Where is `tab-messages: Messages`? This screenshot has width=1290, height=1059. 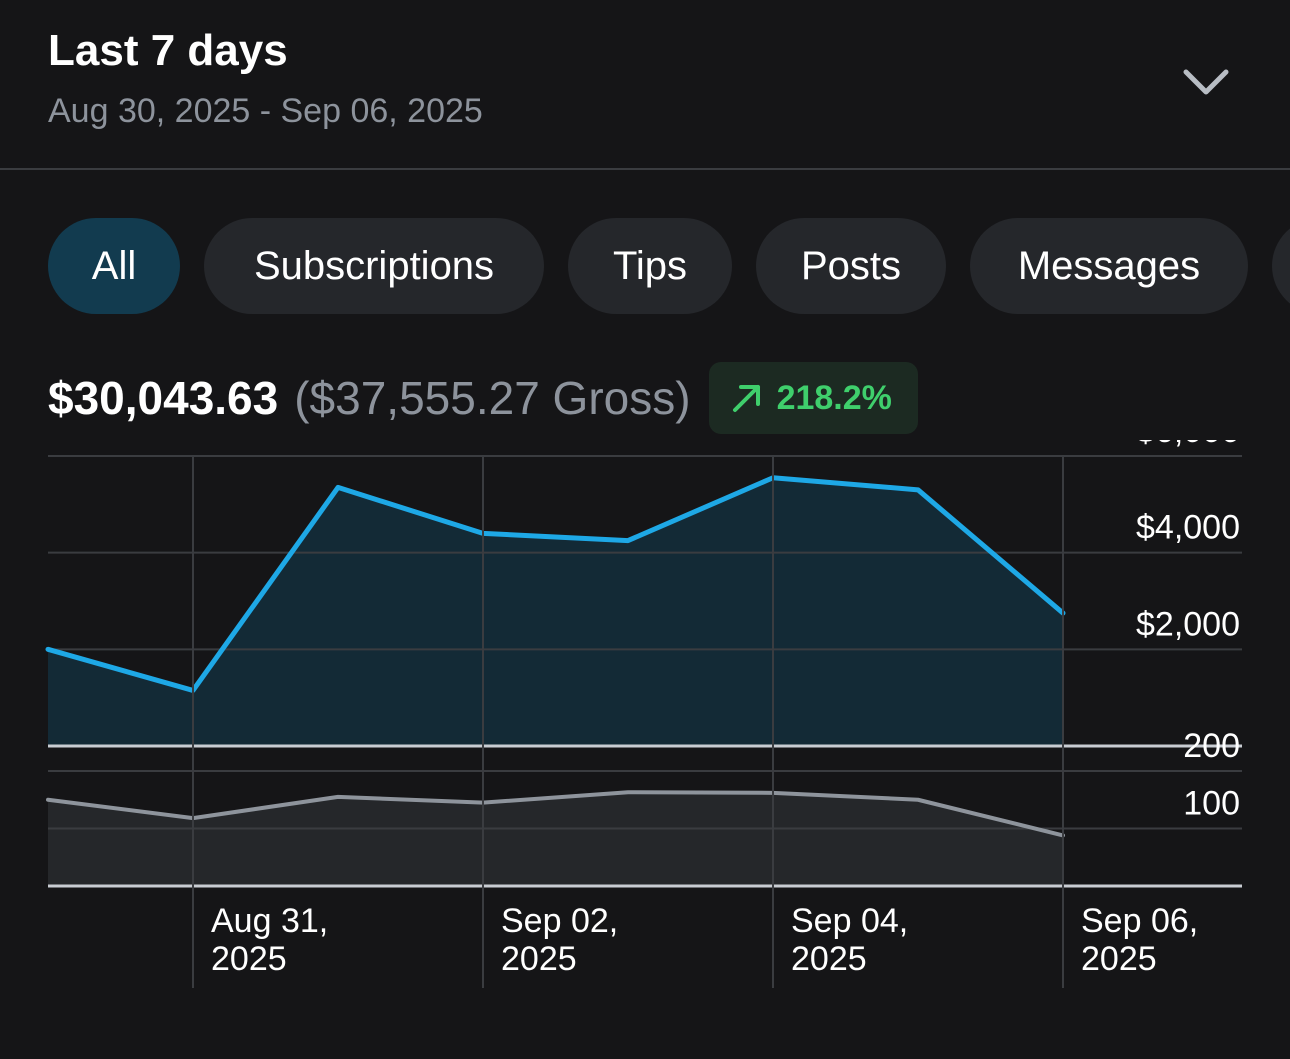 tab-messages: Messages is located at coordinates (1109, 266).